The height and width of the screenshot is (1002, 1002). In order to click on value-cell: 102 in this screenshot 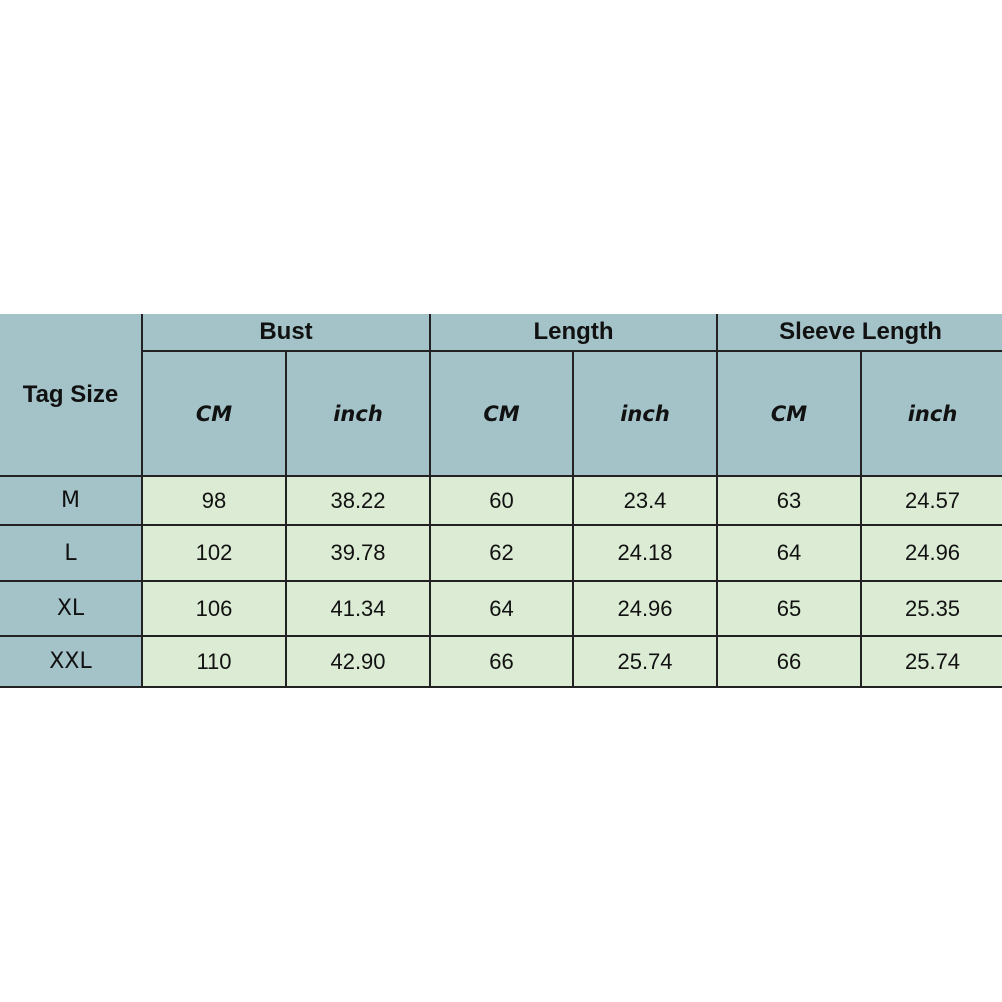, I will do `click(214, 553)`.